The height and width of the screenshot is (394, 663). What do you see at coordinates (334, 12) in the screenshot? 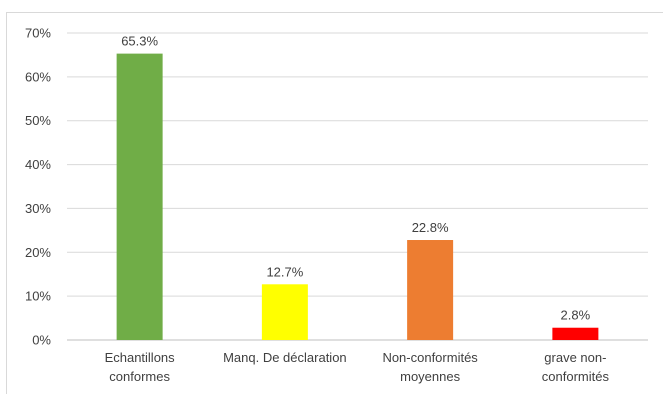
I see `chart-frame-top` at bounding box center [334, 12].